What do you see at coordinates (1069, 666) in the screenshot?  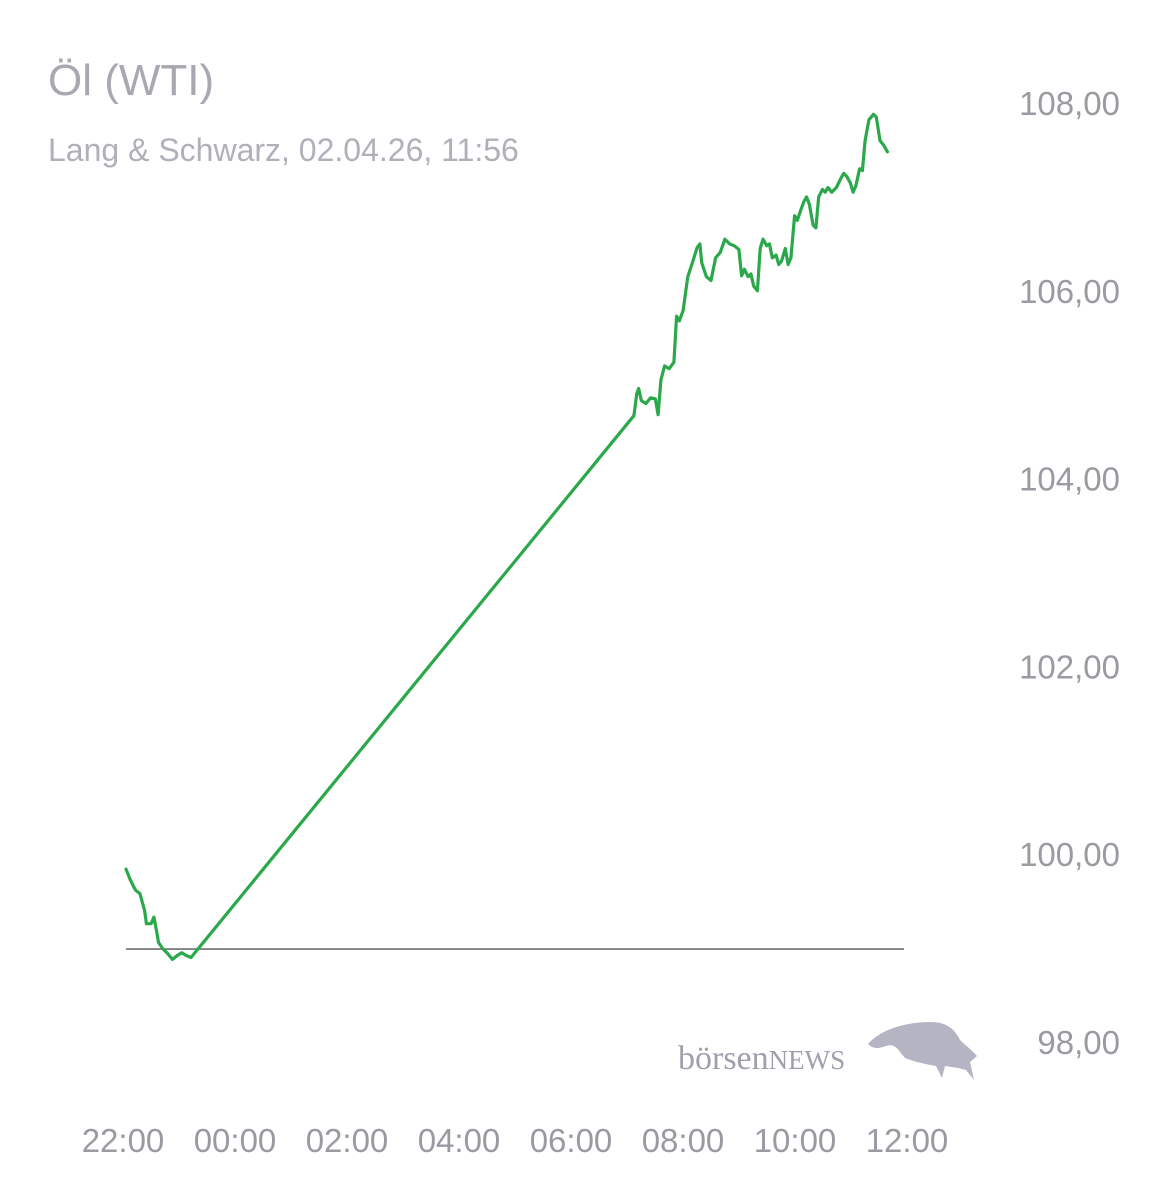 I see `y-tick-label: 102,00` at bounding box center [1069, 666].